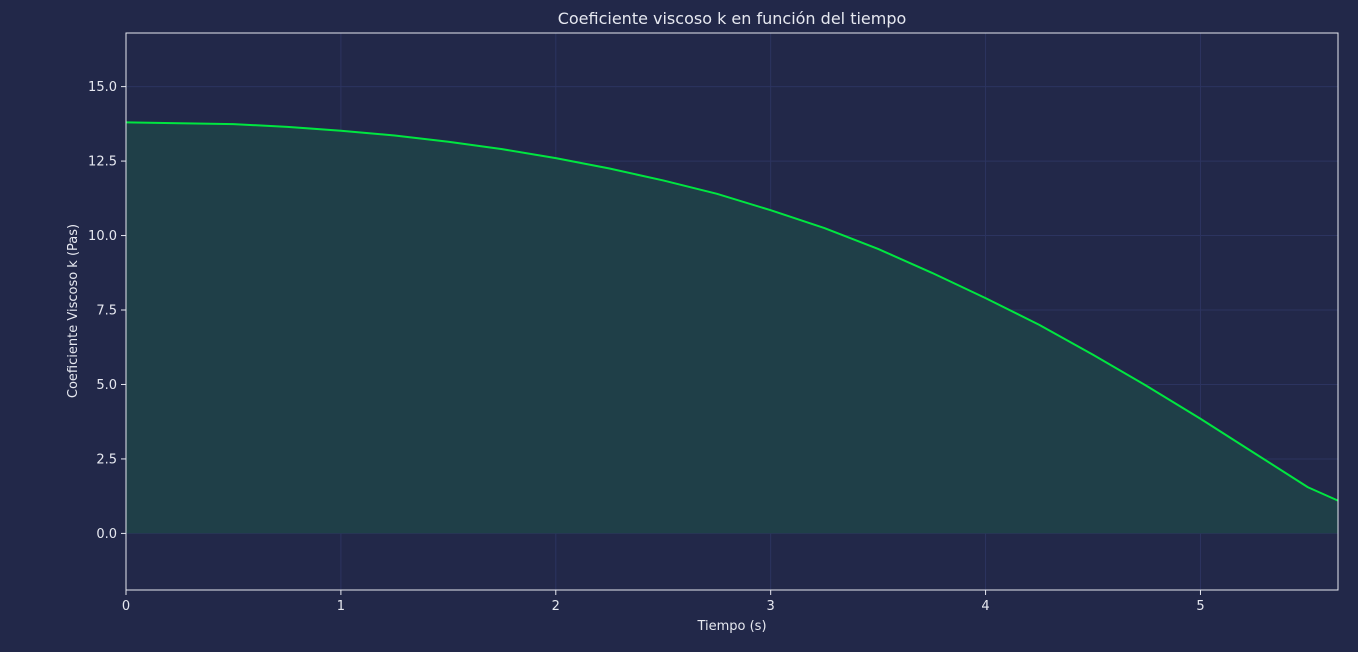 This screenshot has height=652, width=1358. I want to click on y-tick-label: 12.5, so click(102, 162).